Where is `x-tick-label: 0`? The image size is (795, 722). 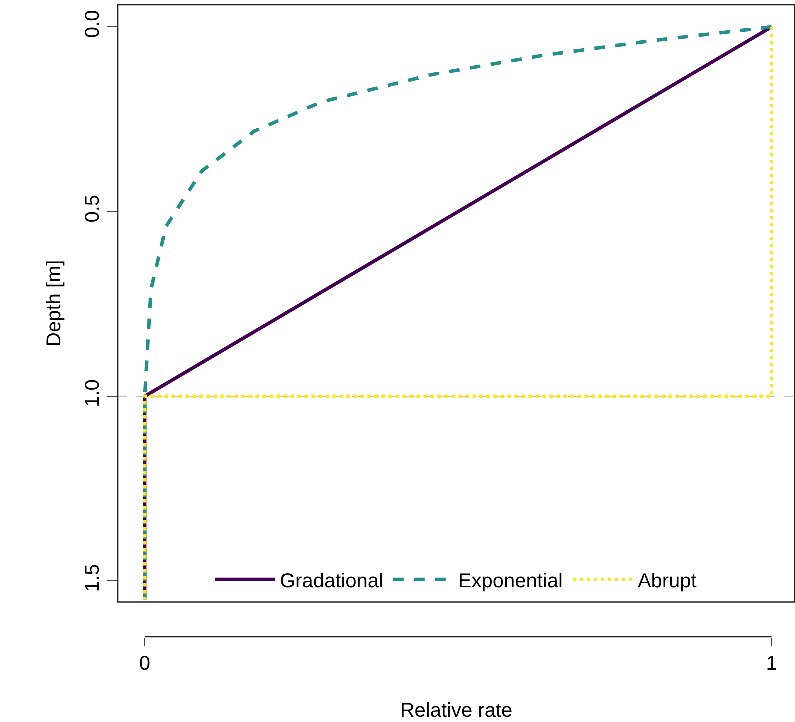 x-tick-label: 0 is located at coordinates (145, 664).